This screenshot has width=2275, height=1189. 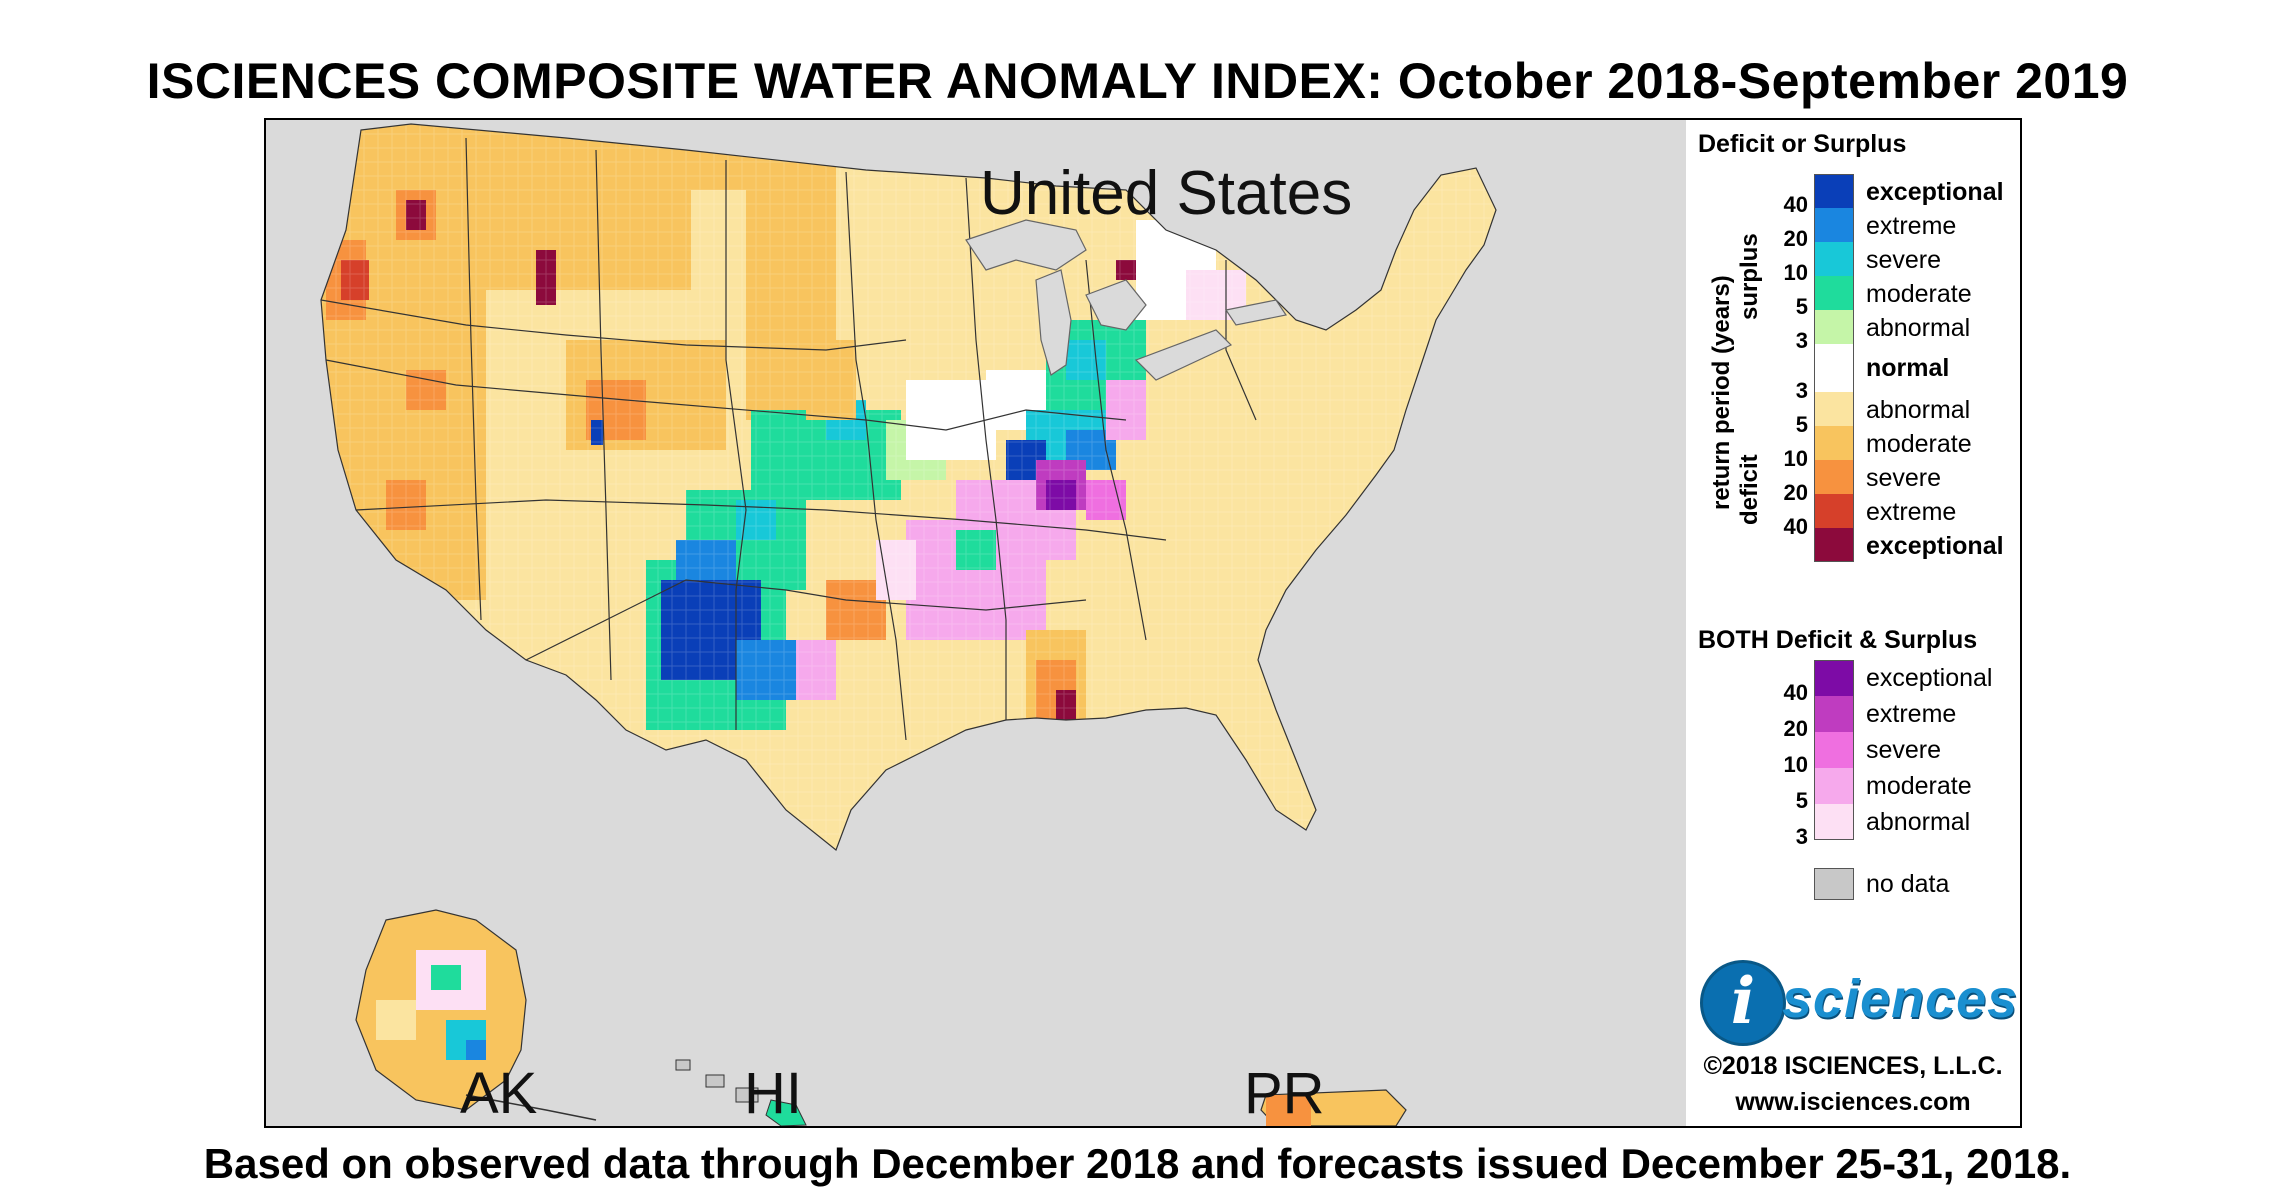 I want to click on normal-swatch, so click(x=1834, y=368).